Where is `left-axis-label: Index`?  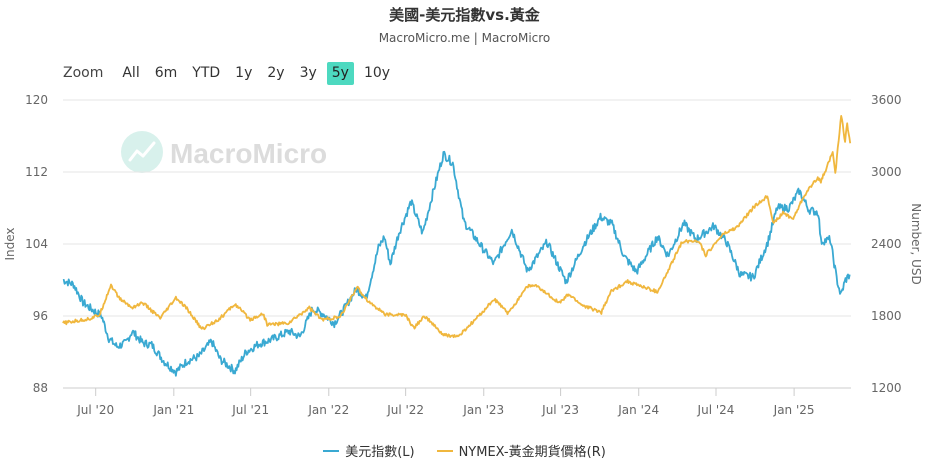 left-axis-label: Index is located at coordinates (10, 243).